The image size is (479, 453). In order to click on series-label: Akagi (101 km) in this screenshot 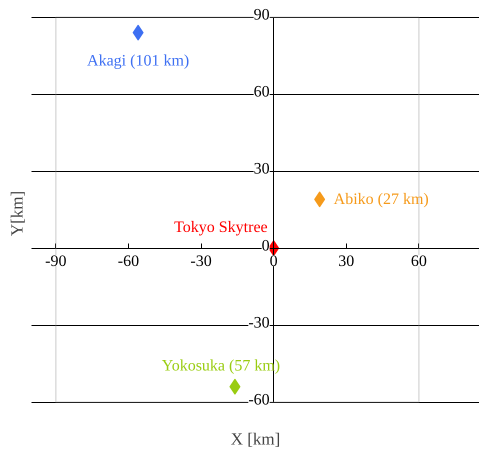, I will do `click(138, 61)`.